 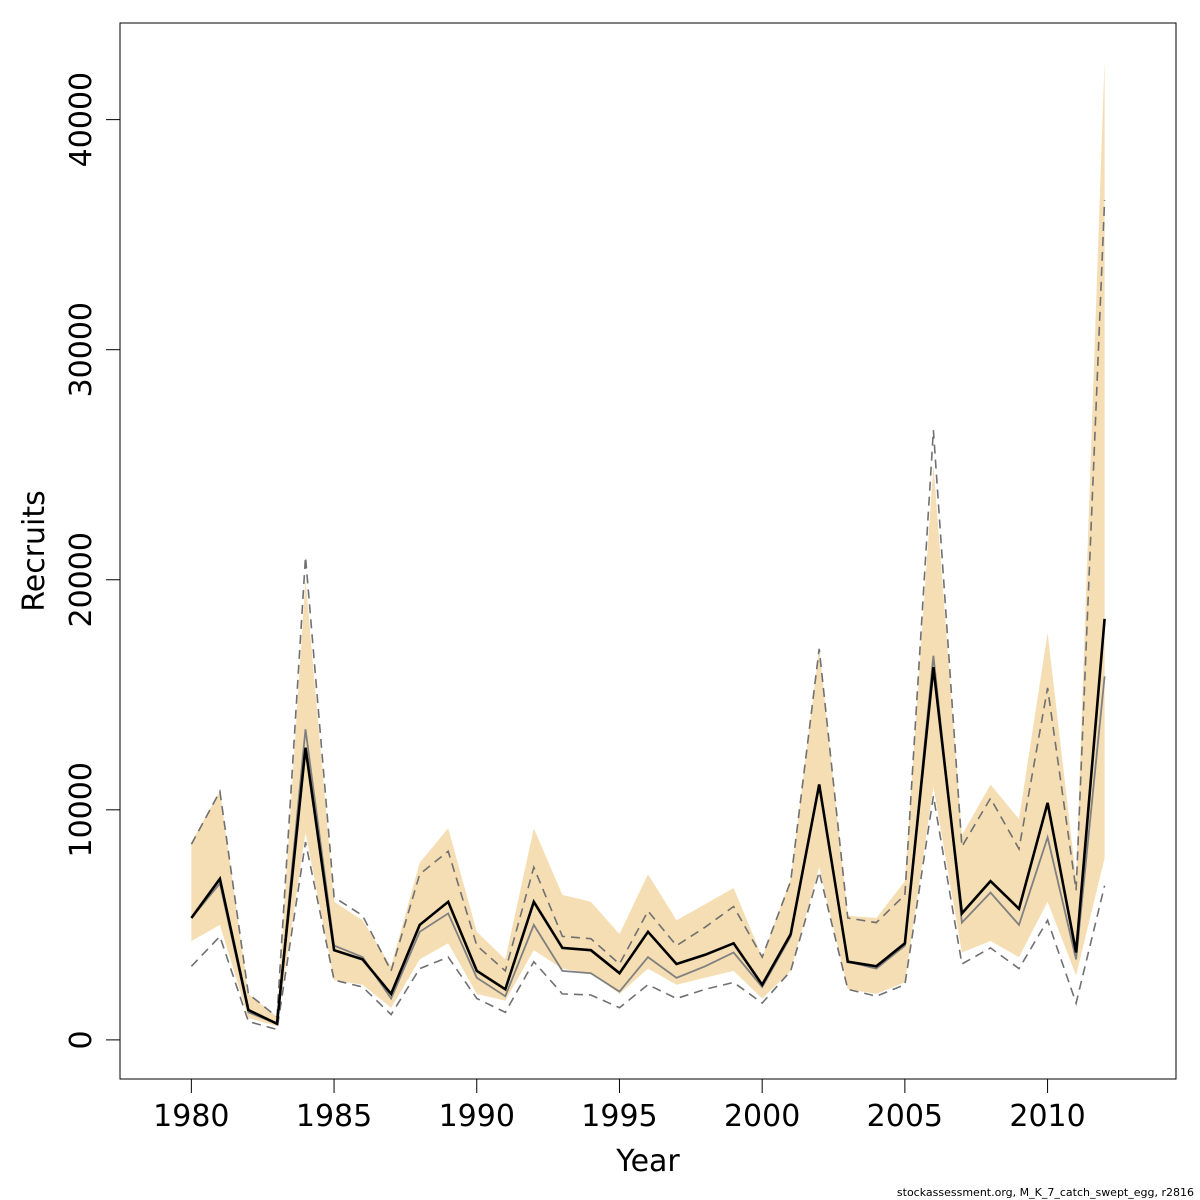 I want to click on y-axis: 0 10000 20000 30000 40000, so click(x=92, y=560).